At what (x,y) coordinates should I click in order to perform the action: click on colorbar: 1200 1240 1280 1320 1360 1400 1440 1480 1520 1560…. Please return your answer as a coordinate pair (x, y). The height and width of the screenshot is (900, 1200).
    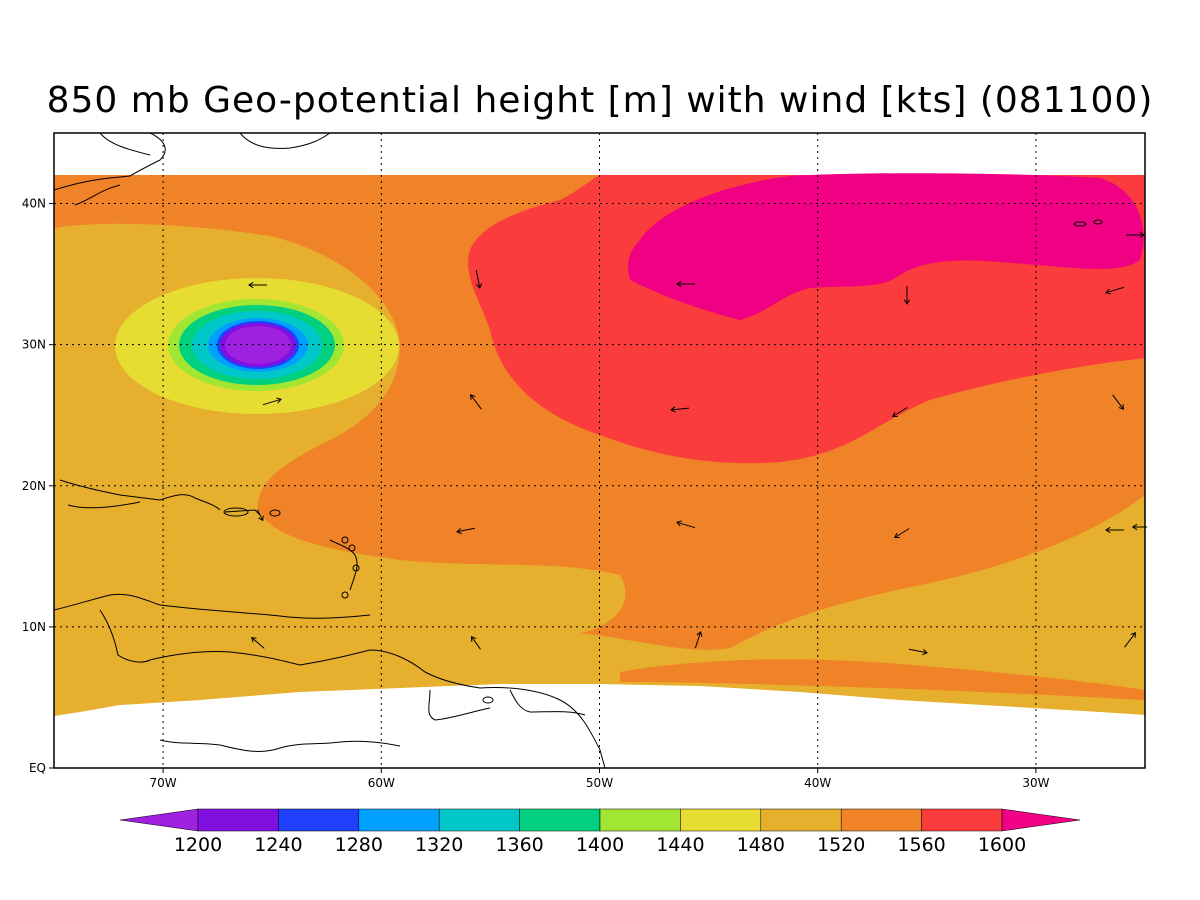
    Looking at the image, I should click on (600, 832).